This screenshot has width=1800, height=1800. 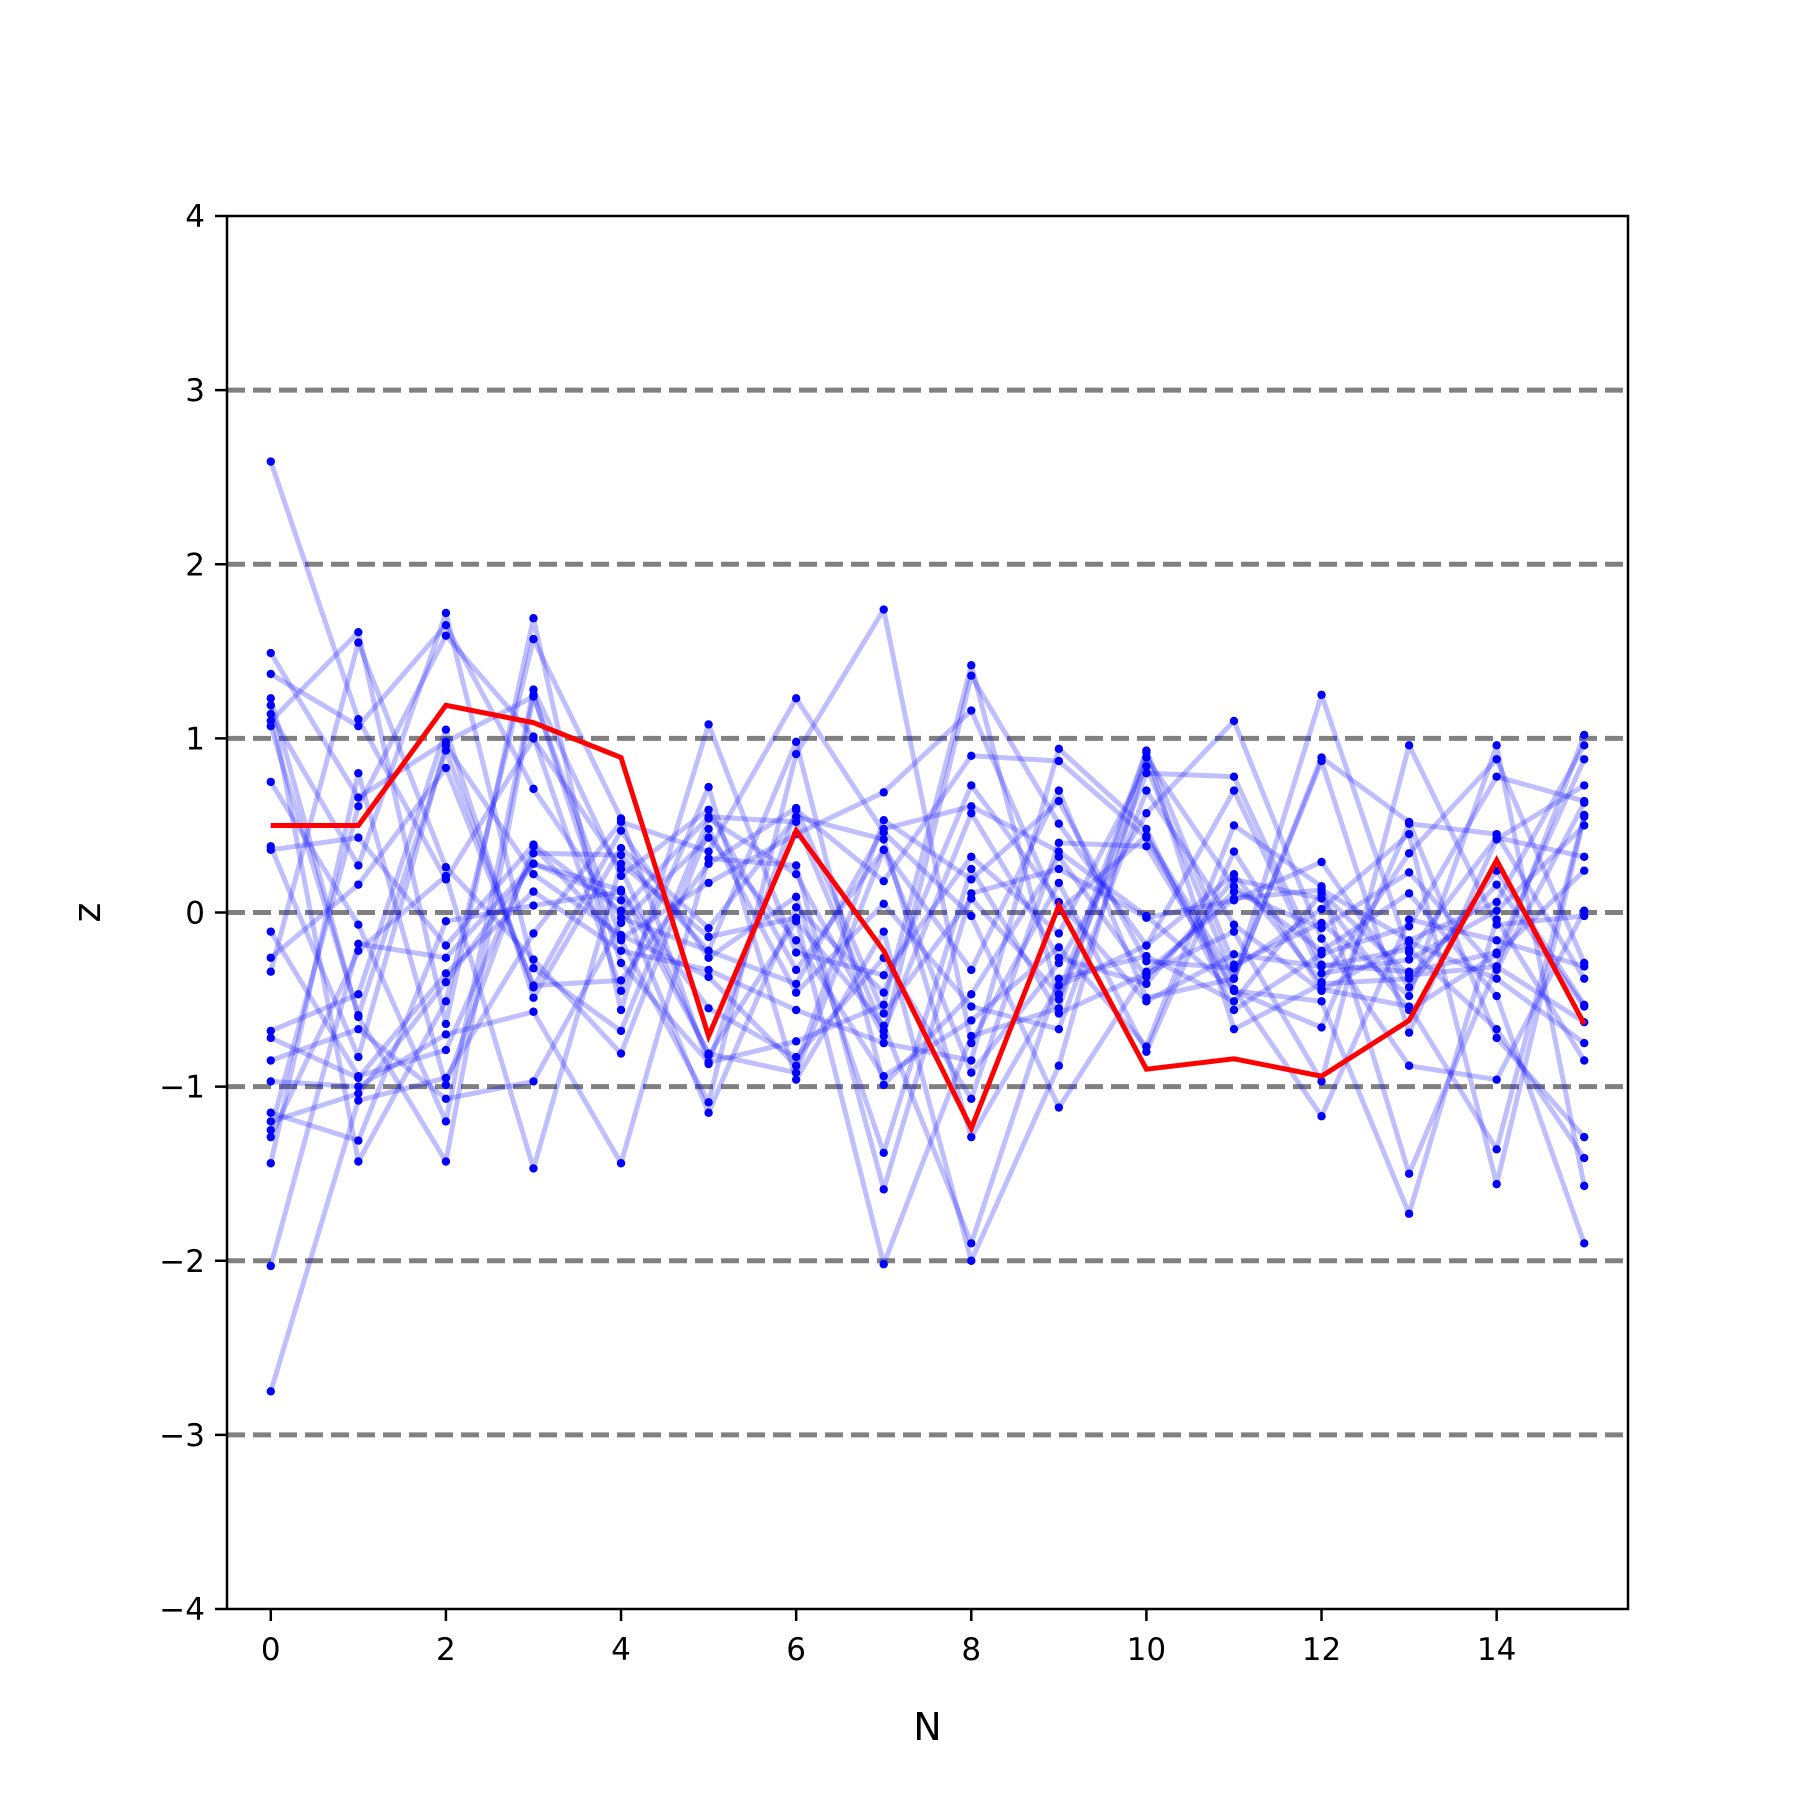 What do you see at coordinates (1146, 1650) in the screenshot?
I see `x-tick-label: 10` at bounding box center [1146, 1650].